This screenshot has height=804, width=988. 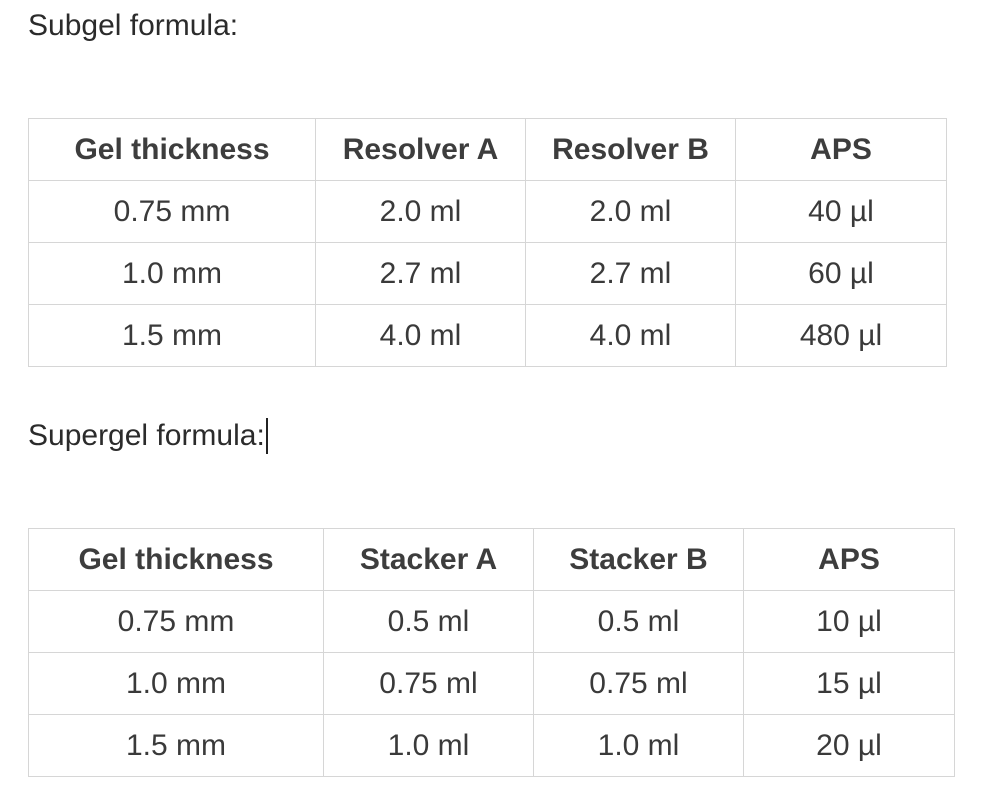 I want to click on subgel-heading: Subgel formula:, so click(x=133, y=25).